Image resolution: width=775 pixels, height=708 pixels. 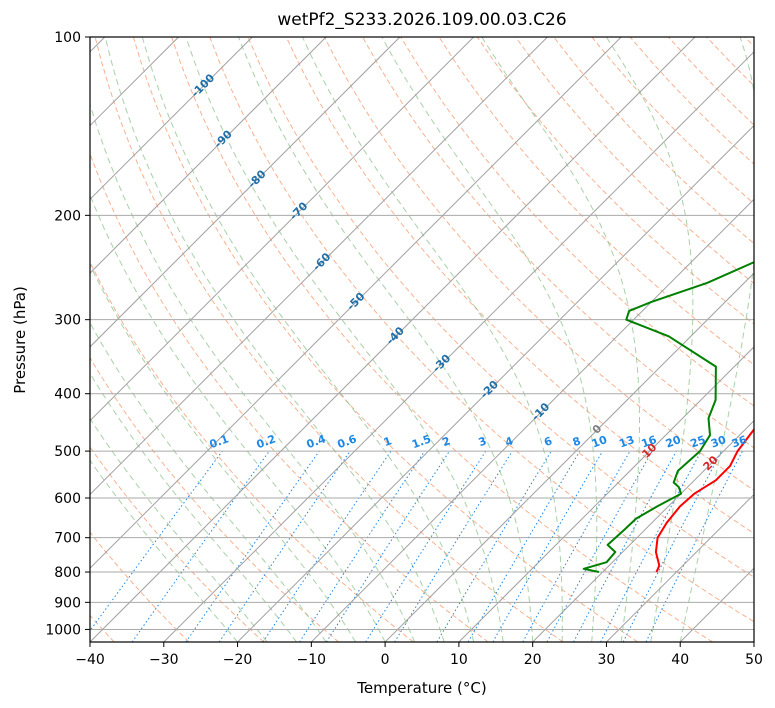 I want to click on chart-title: wetPf2_S233.2026.109.00.03.C26, so click(x=421, y=20).